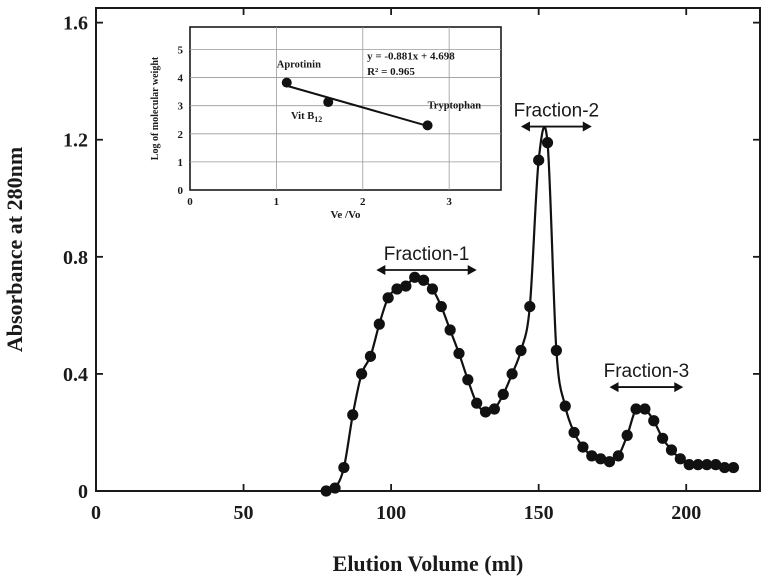 The width and height of the screenshot is (774, 579). I want to click on inset-x-tick-label: 3, so click(449, 202).